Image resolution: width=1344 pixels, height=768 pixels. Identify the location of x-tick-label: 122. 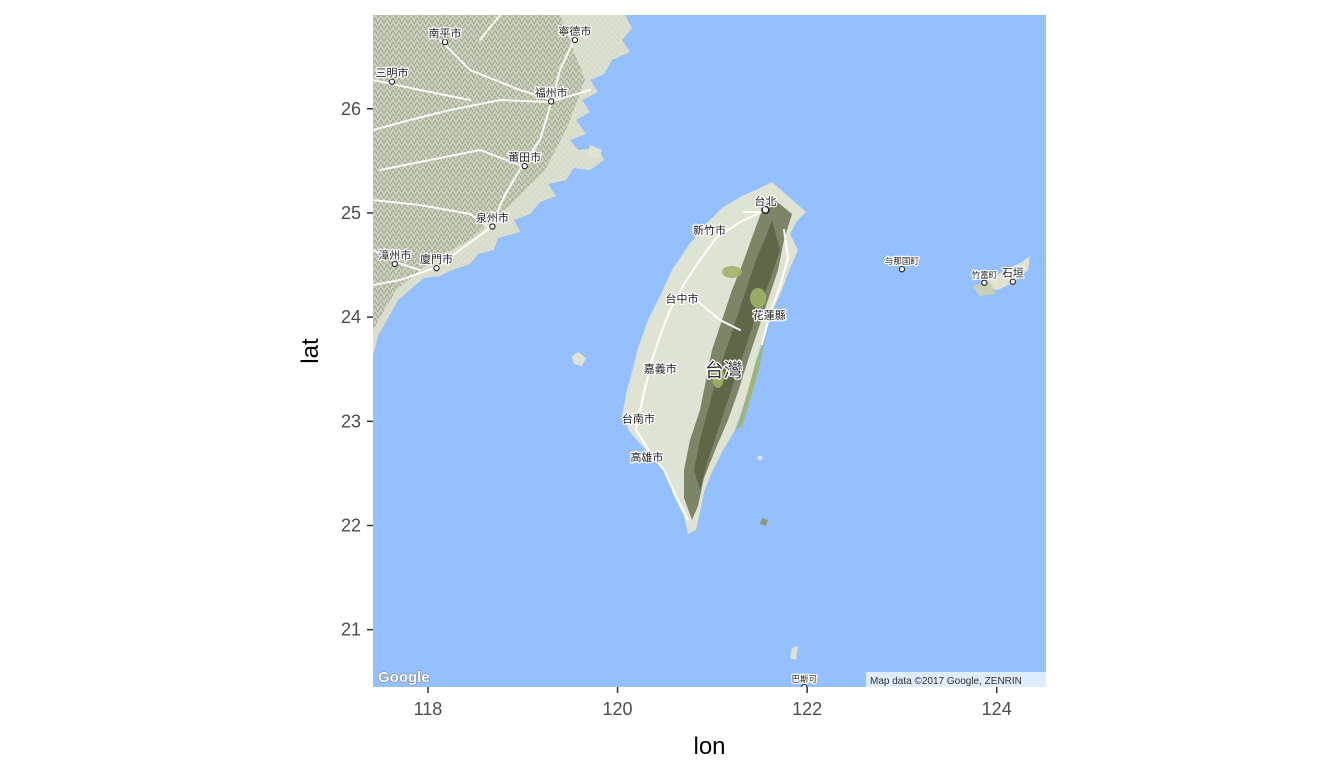
(807, 709).